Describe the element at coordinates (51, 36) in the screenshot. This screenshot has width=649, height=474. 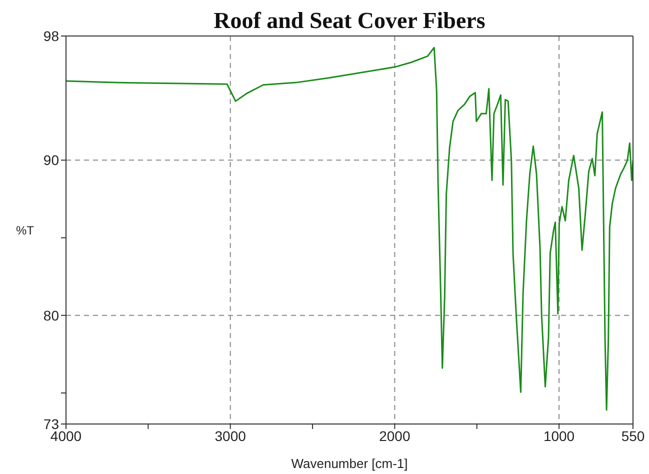
I see `y-tick-label: 98` at that location.